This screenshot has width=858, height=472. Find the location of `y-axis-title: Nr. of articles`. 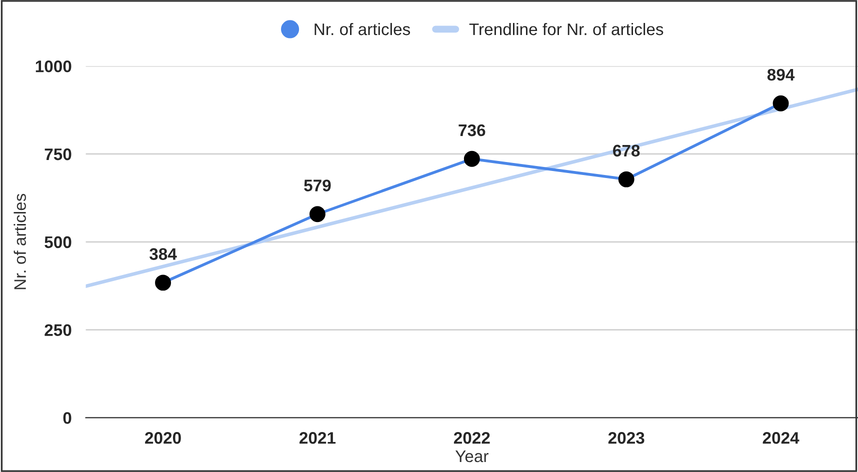

y-axis-title: Nr. of articles is located at coordinates (20, 242).